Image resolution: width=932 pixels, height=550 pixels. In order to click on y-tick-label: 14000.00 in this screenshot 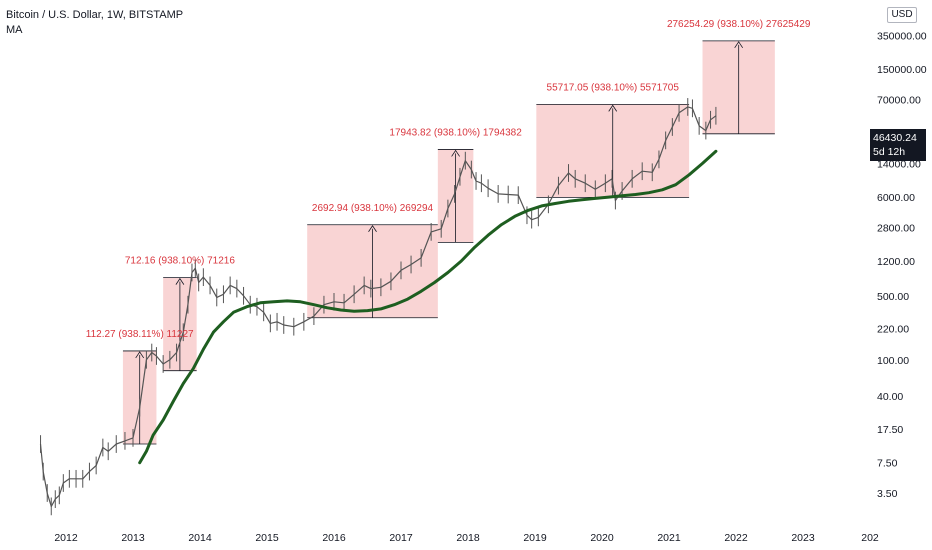, I will do `click(899, 164)`.